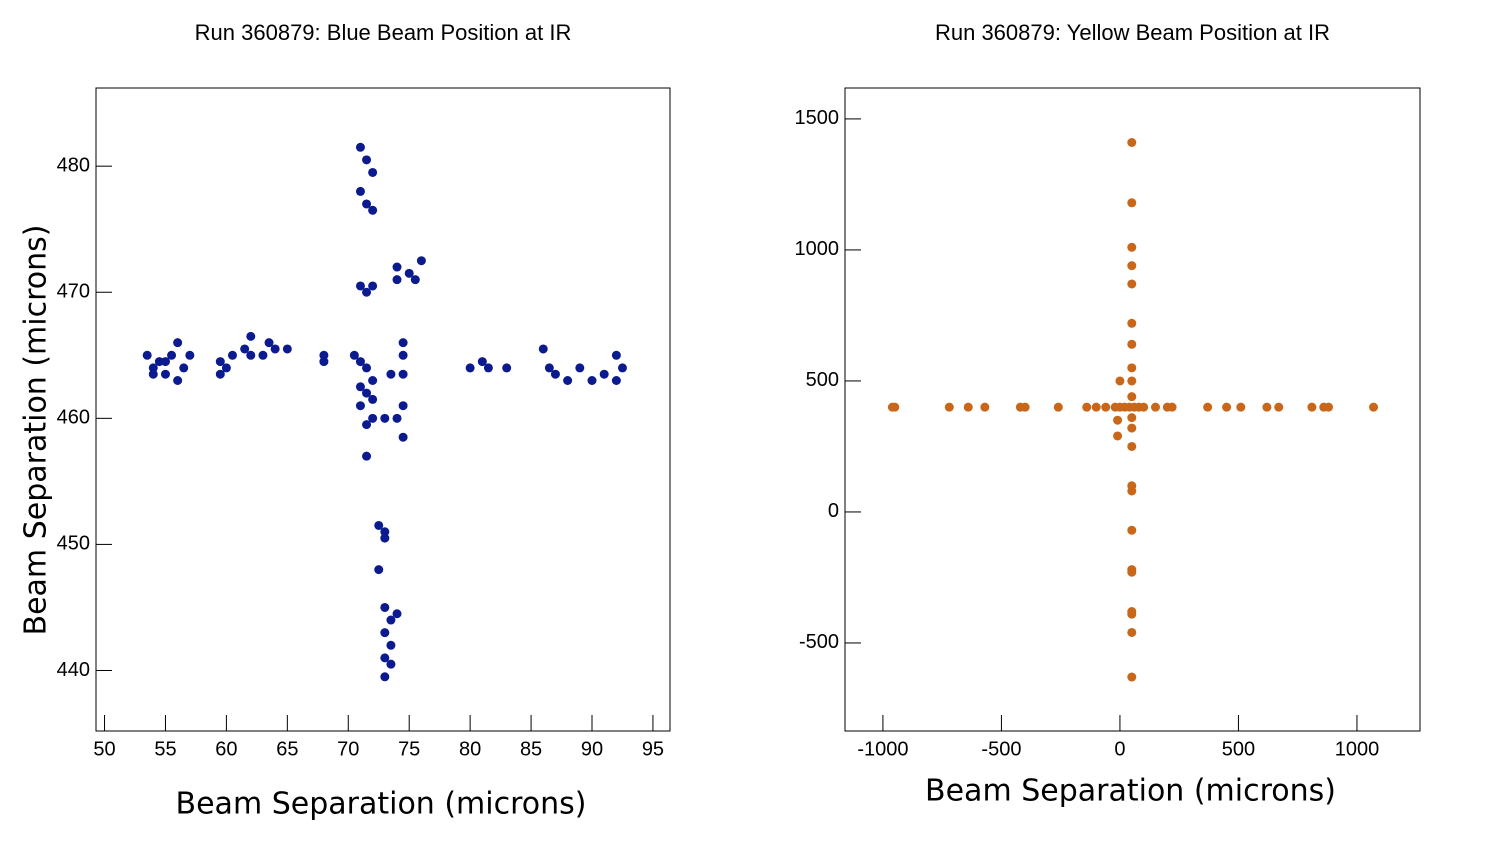 The height and width of the screenshot is (850, 1509). Describe the element at coordinates (822, 380) in the screenshot. I see `y-tick-label: 500` at that location.